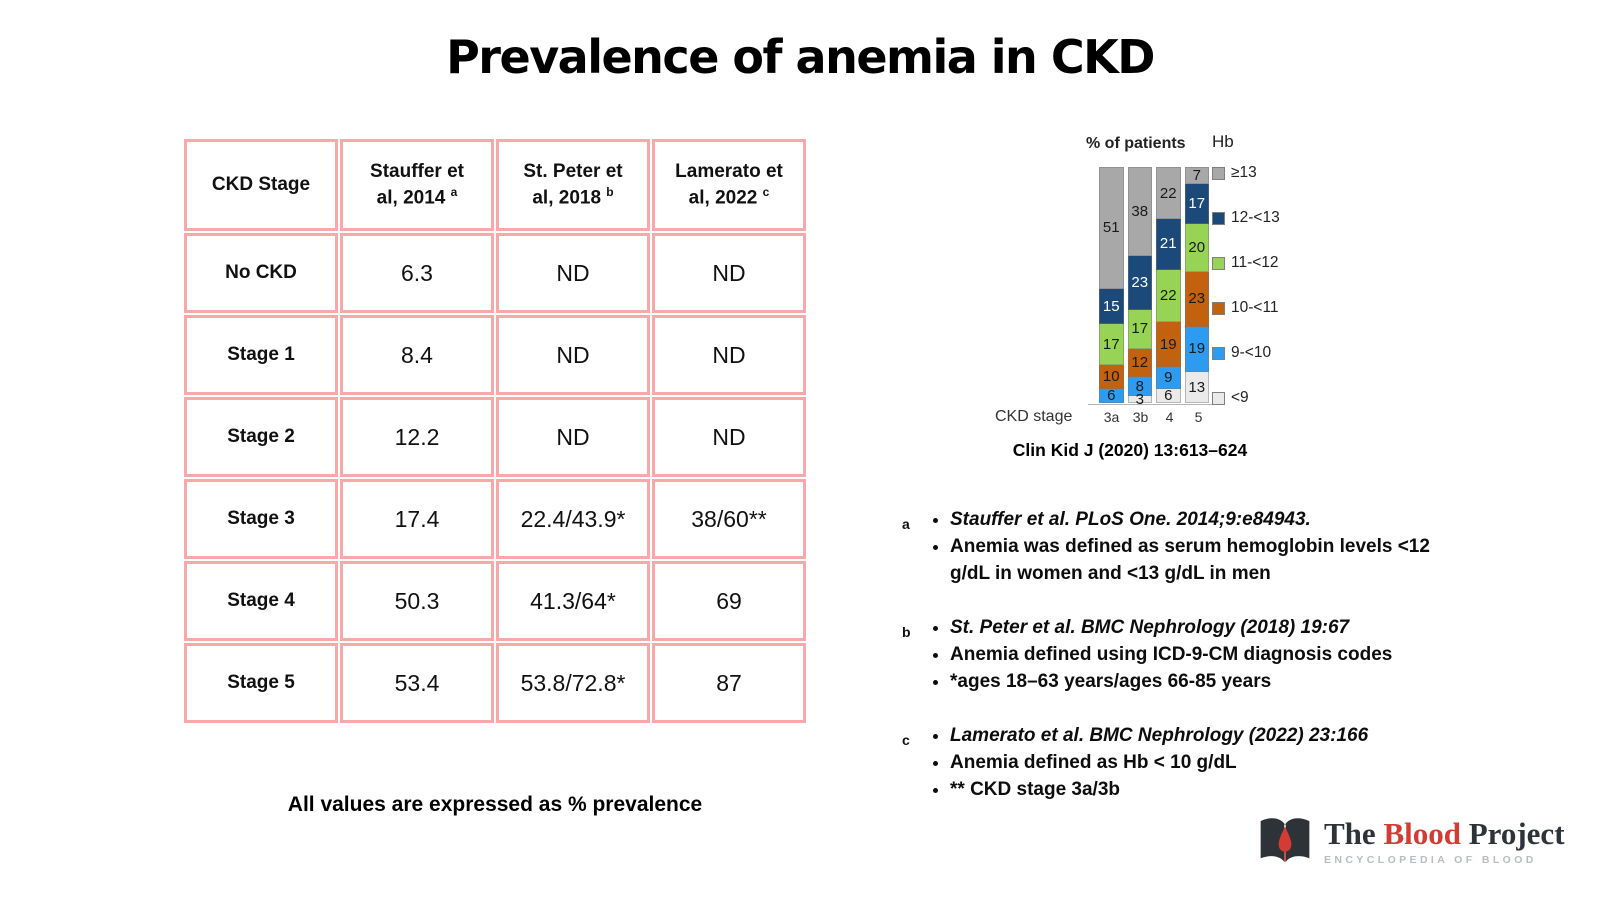  I want to click on logo-wordmark: The Blood Project, so click(1444, 834).